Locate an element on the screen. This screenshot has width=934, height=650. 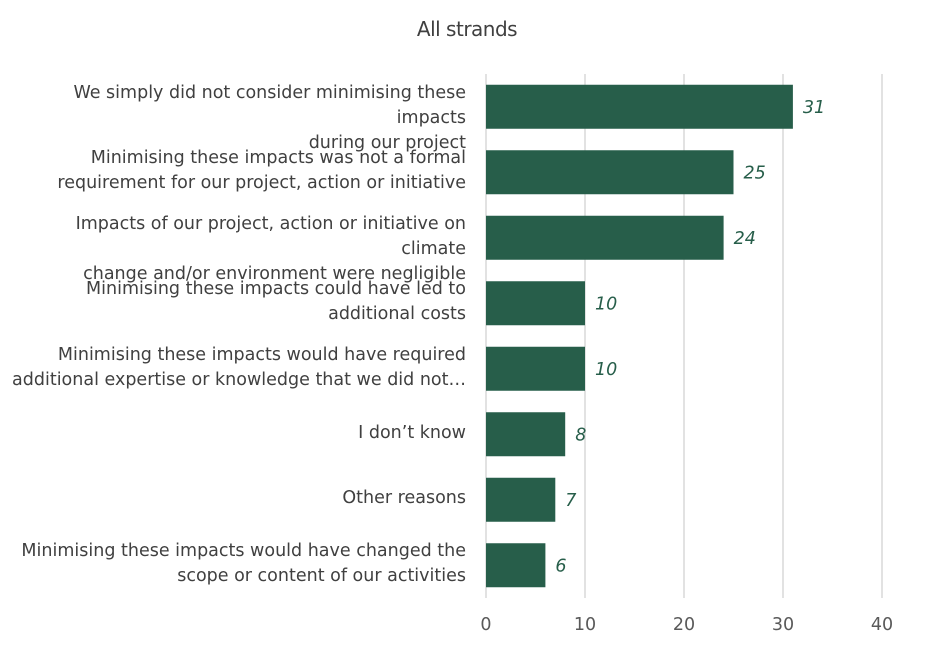
x-tick-label: 0 is located at coordinates (485, 625).